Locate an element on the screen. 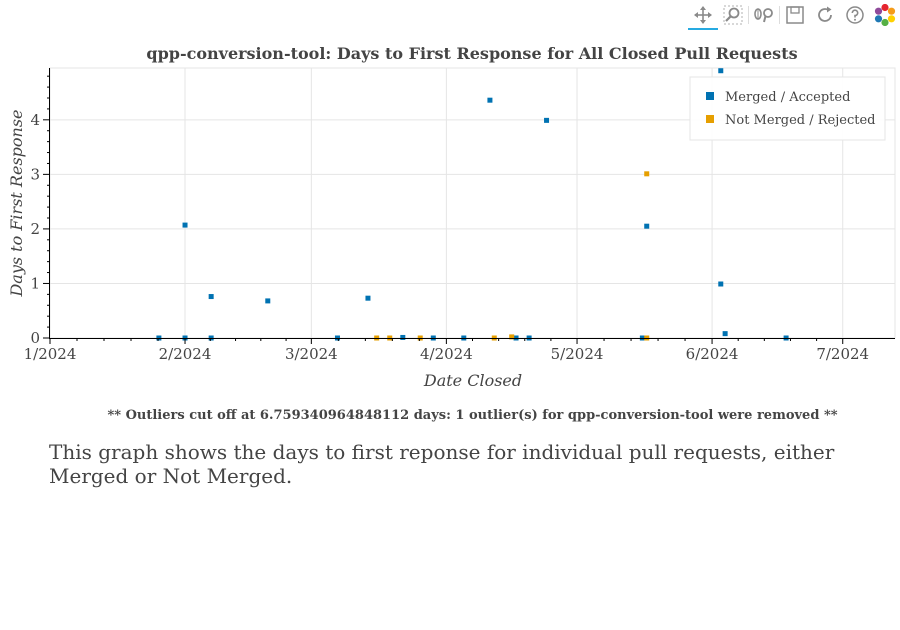 This screenshot has height=630, width=900. wheel-zoom-tool is located at coordinates (764, 15).